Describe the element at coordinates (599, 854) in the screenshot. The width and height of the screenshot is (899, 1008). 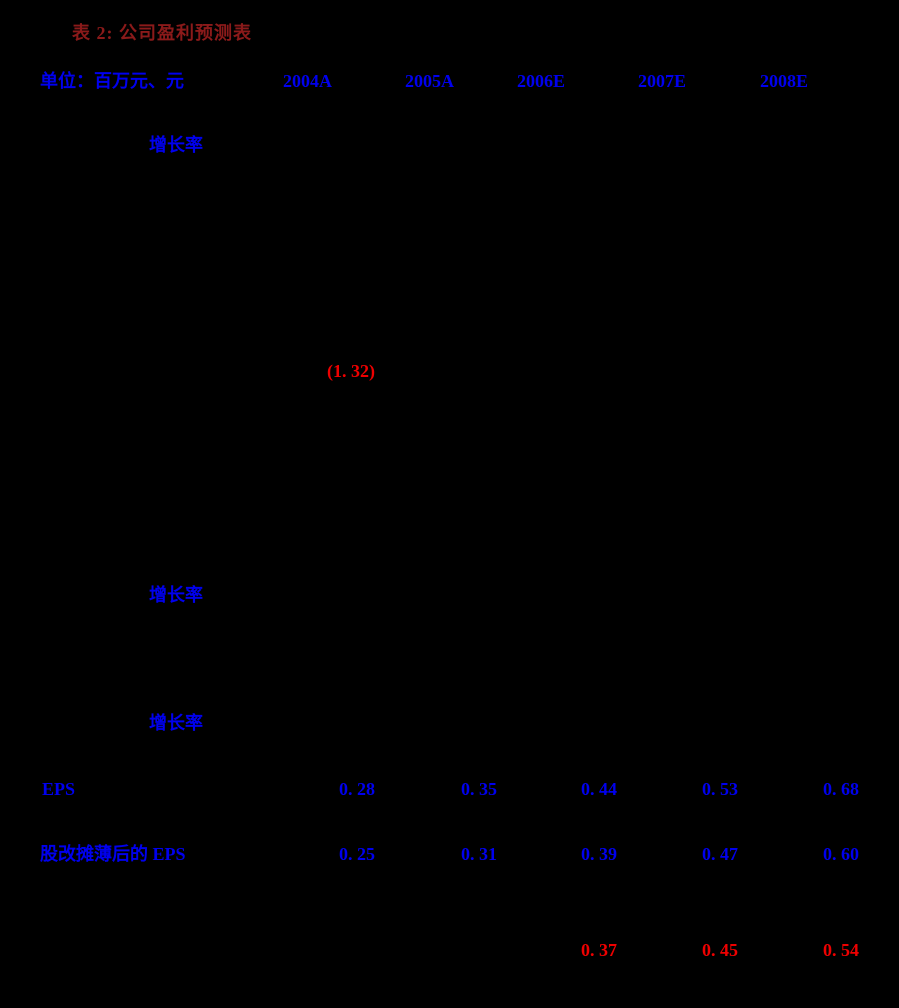
I see `cell-diluted-eps-2006e: 0. 39` at that location.